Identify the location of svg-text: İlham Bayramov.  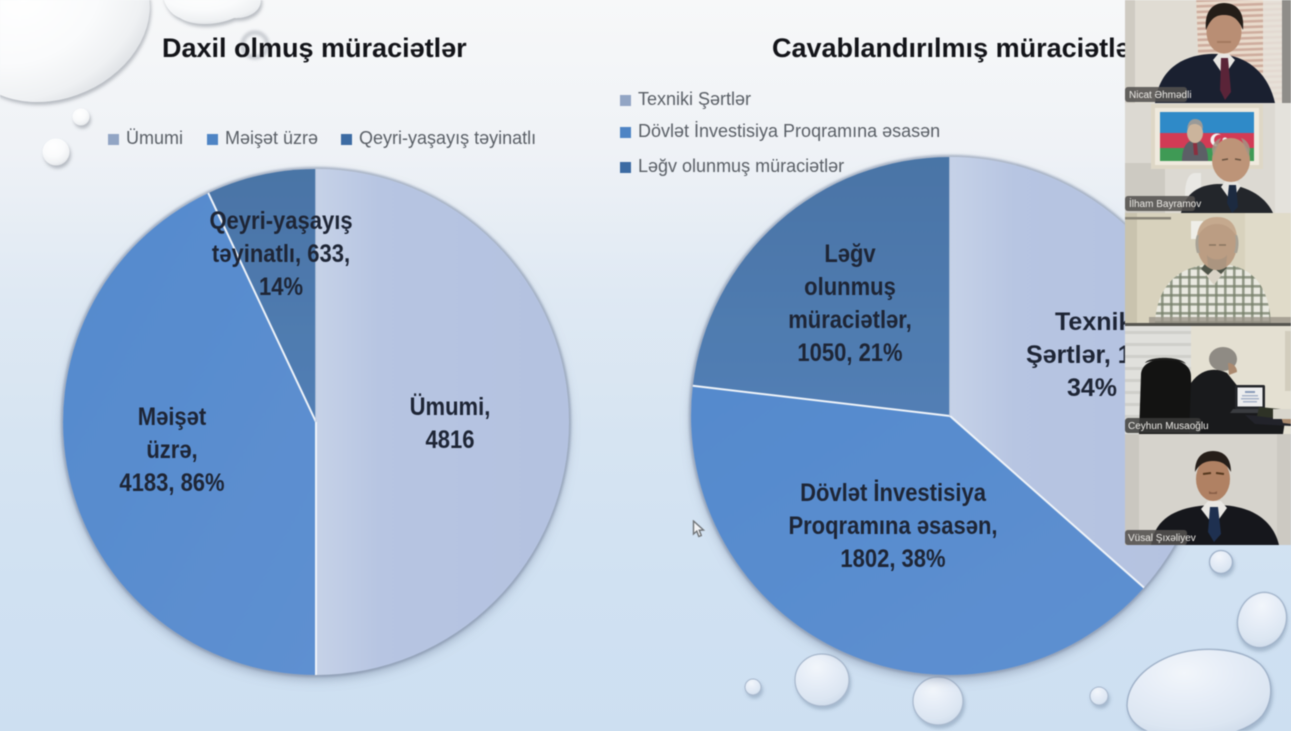
(1165, 203).